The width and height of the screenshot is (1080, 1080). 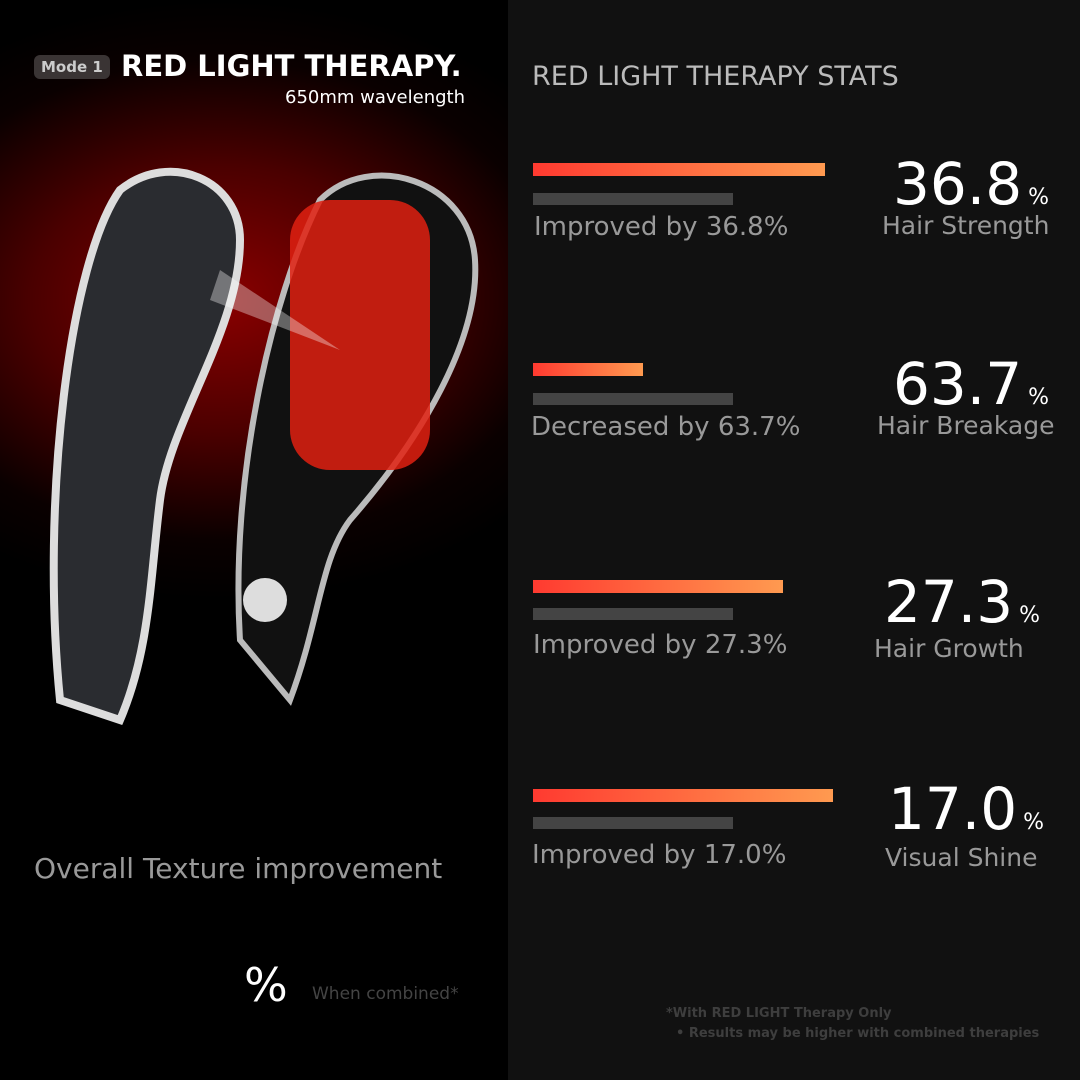 What do you see at coordinates (265, 600) in the screenshot?
I see `button` at bounding box center [265, 600].